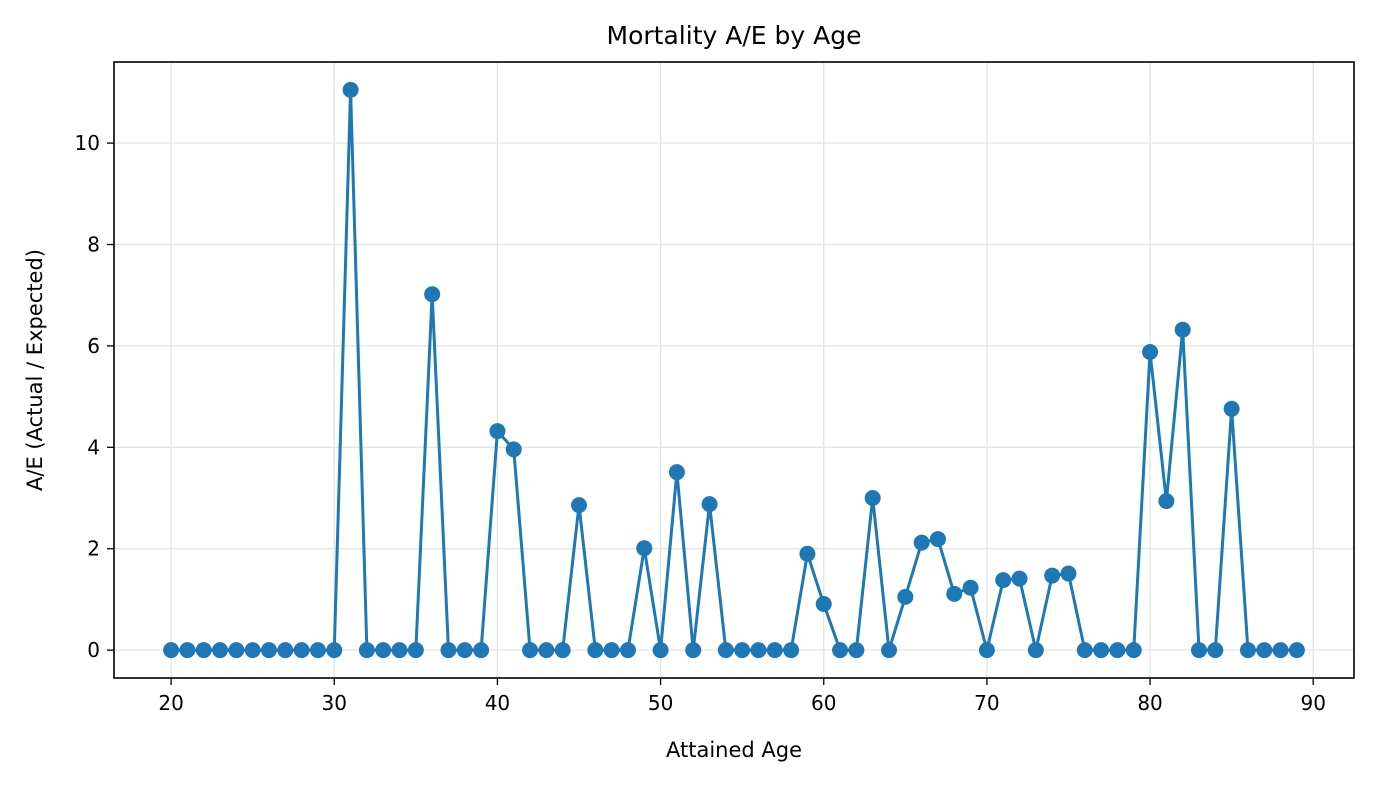  Describe the element at coordinates (1312, 703) in the screenshot. I see `x-tick-label: 90` at that location.